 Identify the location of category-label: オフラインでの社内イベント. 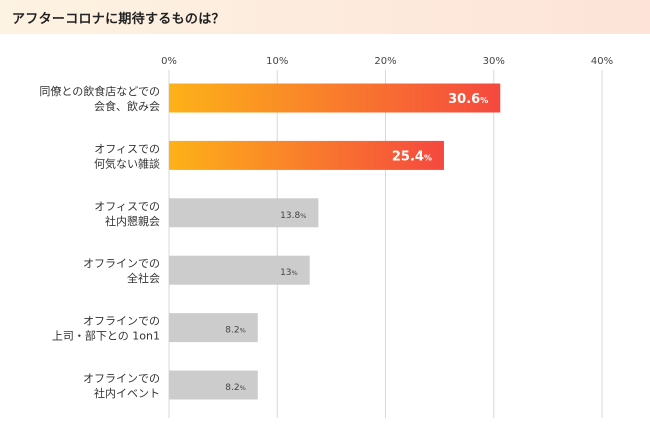
(121, 386).